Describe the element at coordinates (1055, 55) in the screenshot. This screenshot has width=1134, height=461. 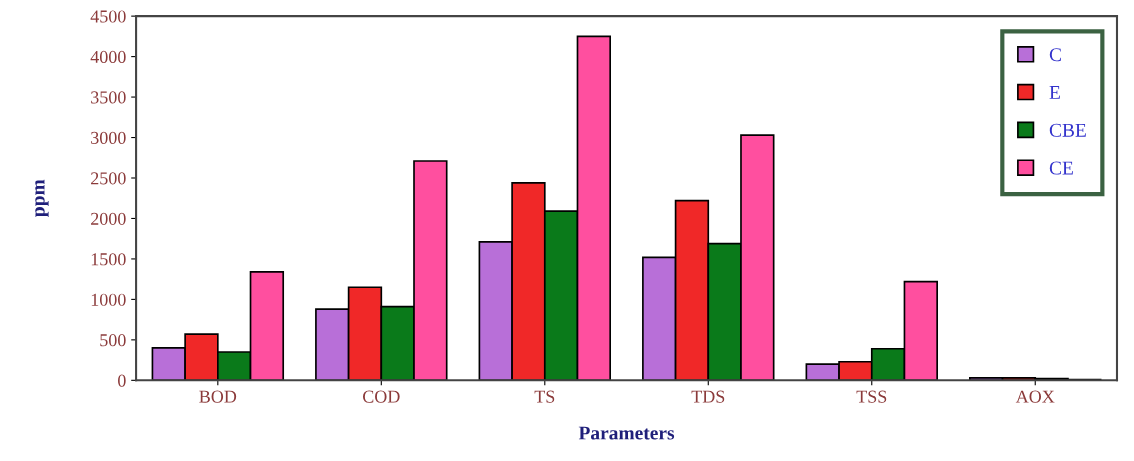
I see `legend-label: C` at that location.